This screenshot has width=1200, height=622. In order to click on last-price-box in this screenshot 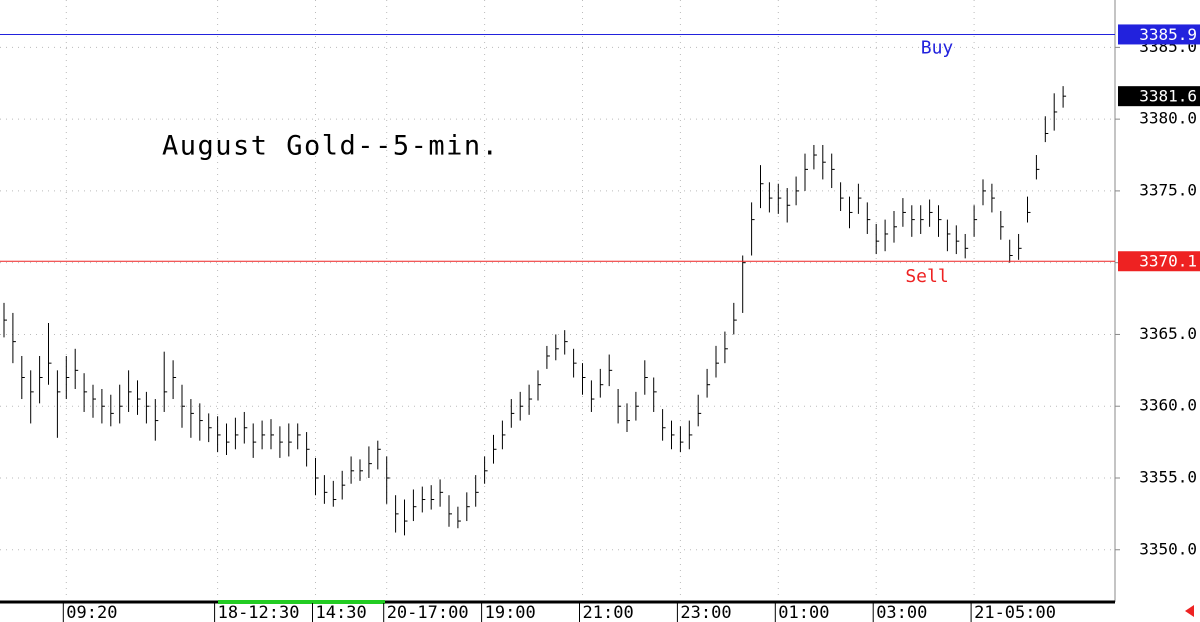, I will do `click(1159, 96)`.